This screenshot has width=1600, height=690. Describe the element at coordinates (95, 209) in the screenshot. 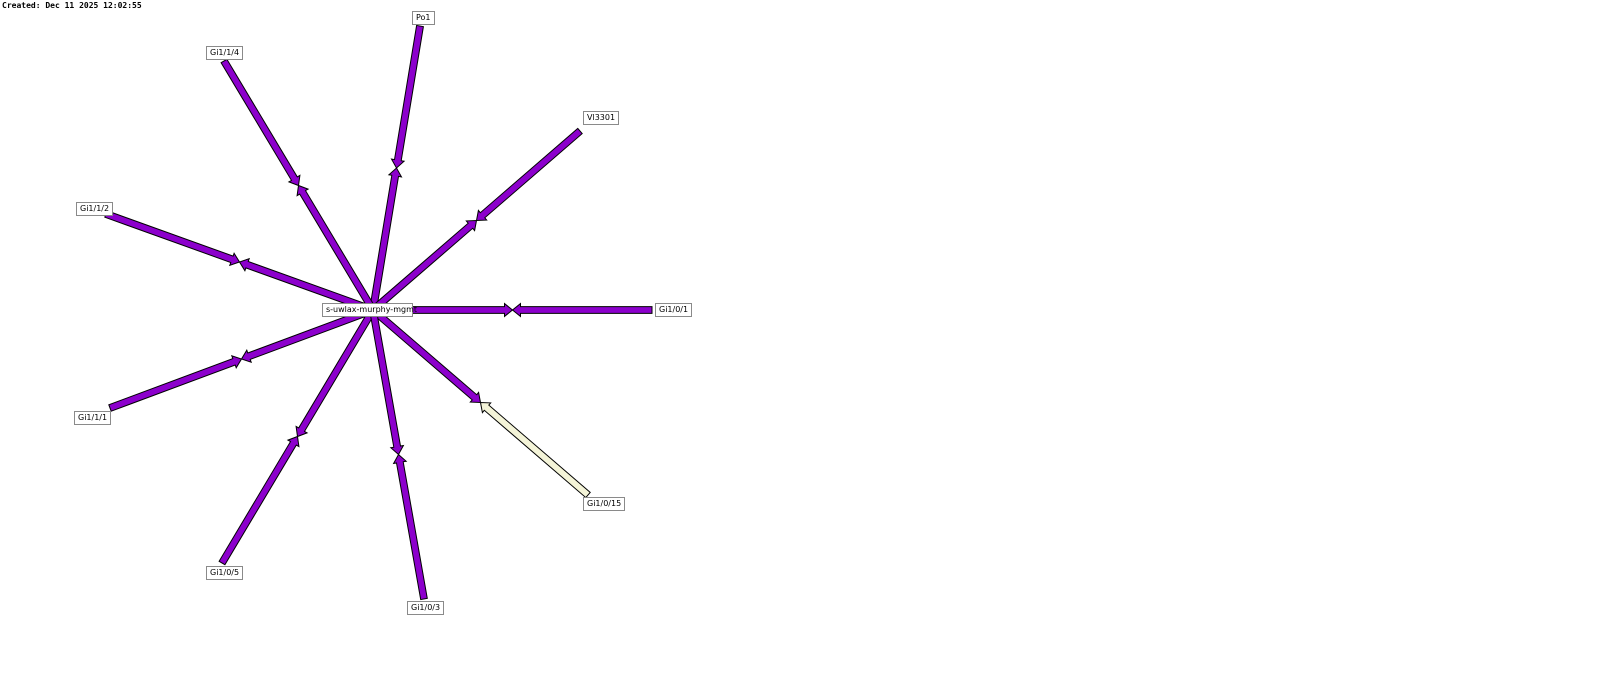

I see `link-label-gi1-1-2: Gi1/1/2` at that location.